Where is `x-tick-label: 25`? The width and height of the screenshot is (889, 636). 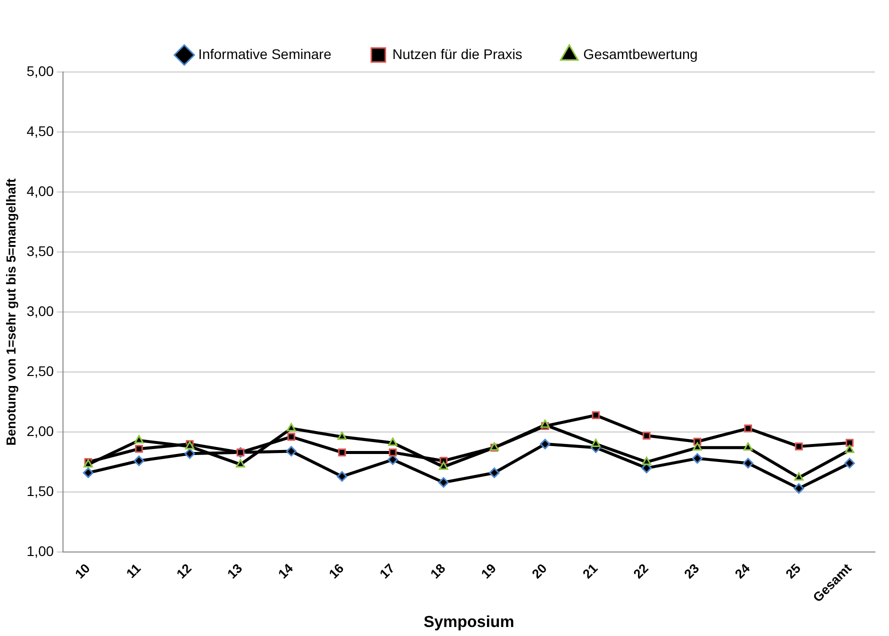 x-tick-label: 25 is located at coordinates (793, 571).